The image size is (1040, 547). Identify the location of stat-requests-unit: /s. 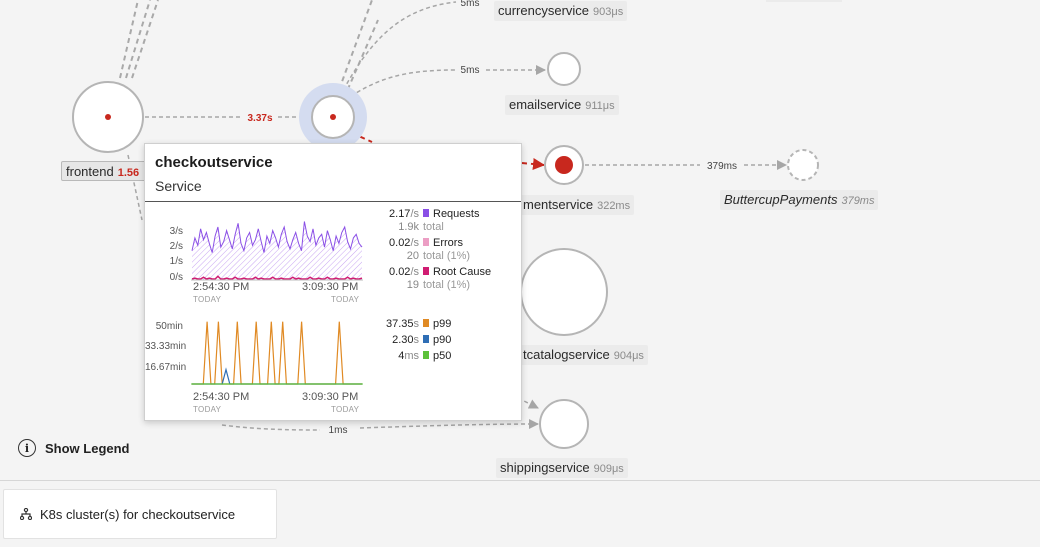
(414, 214).